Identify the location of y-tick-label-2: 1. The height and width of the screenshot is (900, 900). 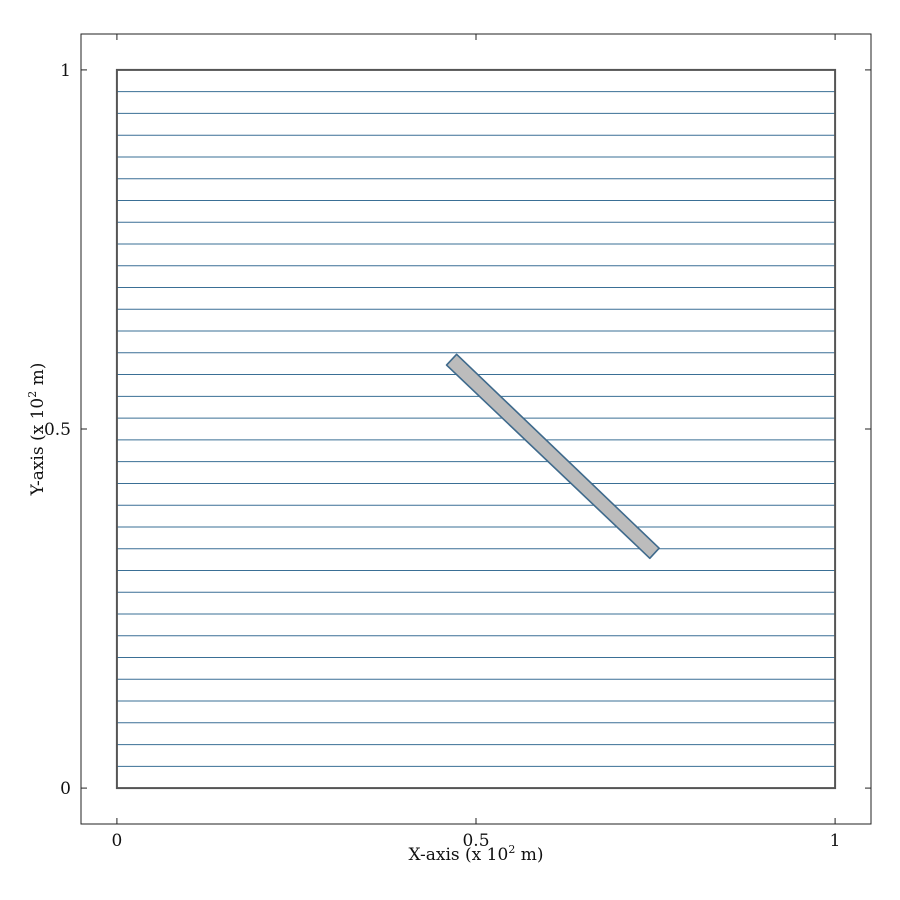
(65, 71).